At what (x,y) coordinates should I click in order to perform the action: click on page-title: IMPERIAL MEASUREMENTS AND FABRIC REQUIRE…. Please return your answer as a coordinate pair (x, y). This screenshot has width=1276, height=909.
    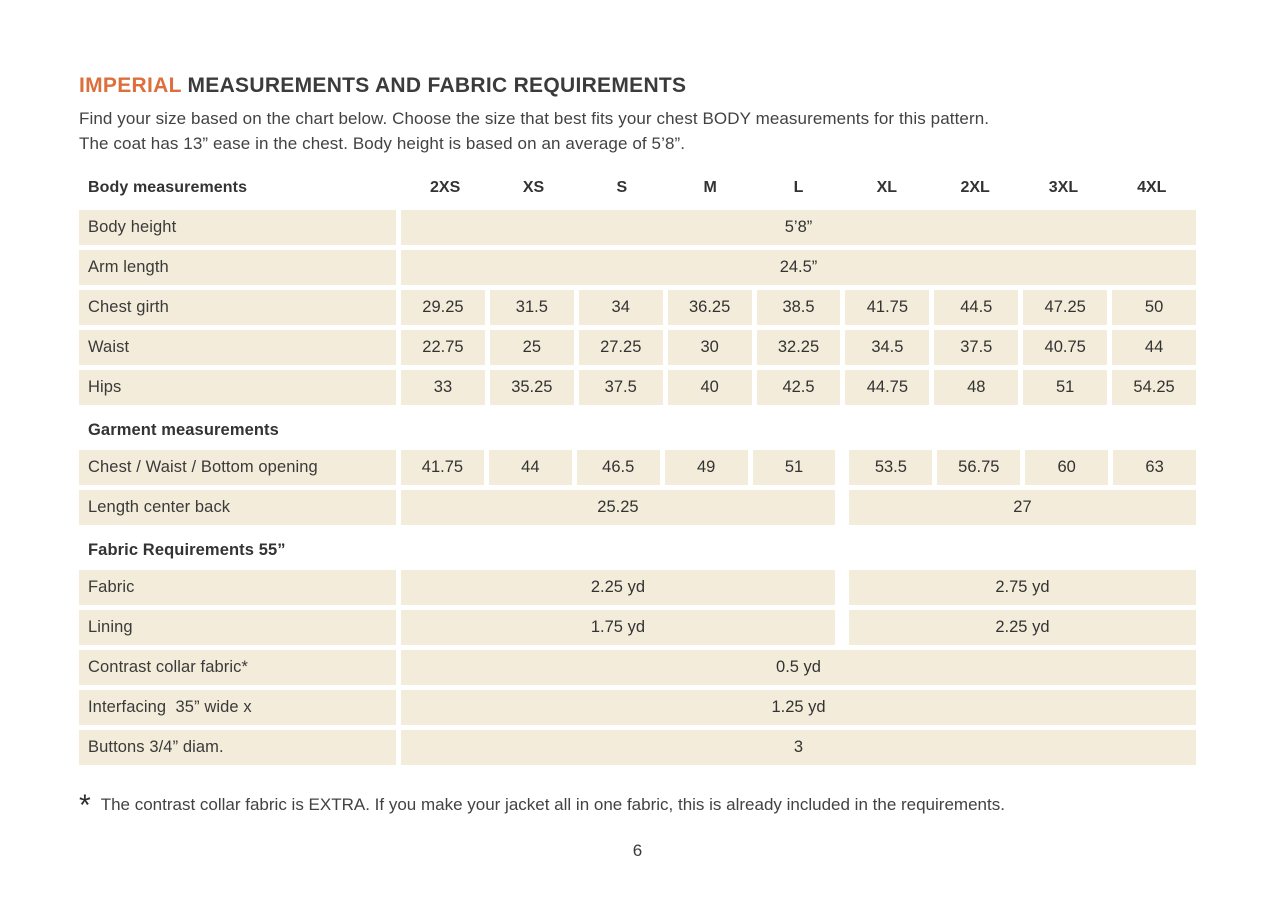
    Looking at the image, I should click on (637, 86).